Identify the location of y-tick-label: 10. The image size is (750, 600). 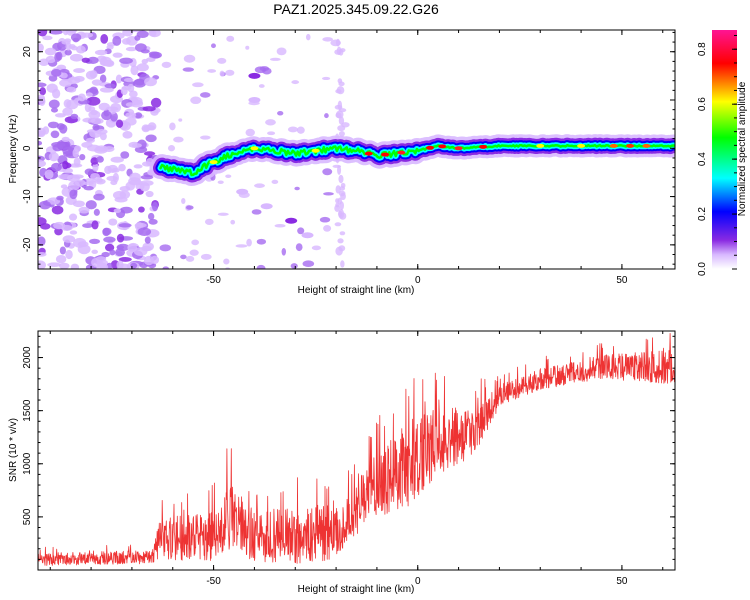
(27, 100).